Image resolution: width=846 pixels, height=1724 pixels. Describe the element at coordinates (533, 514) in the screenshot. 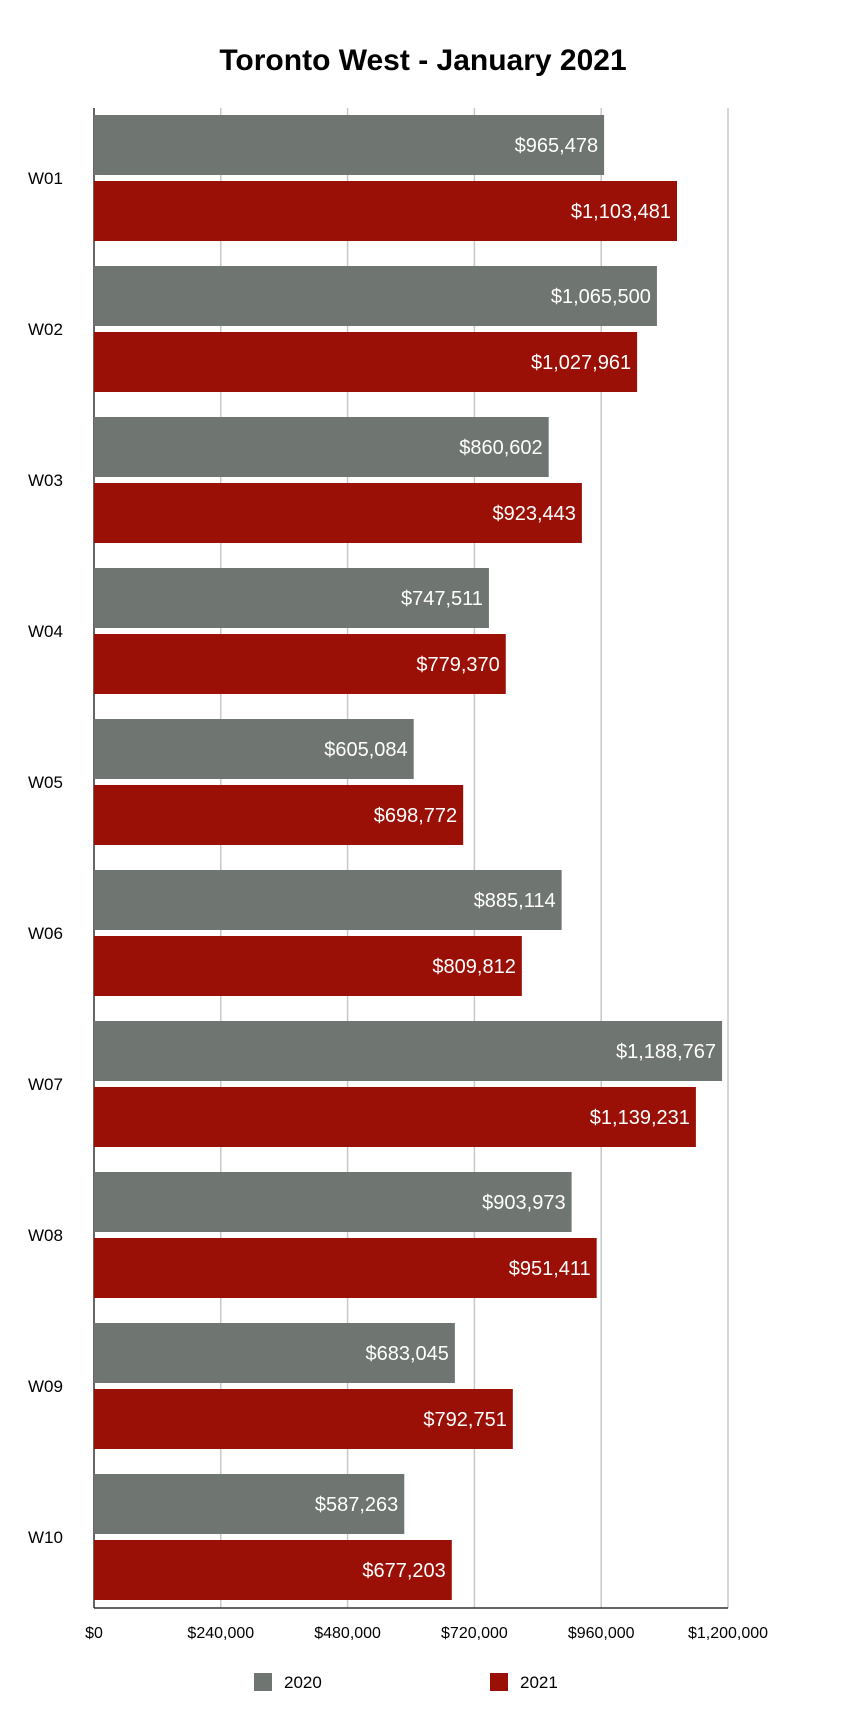

I see `data-label: $923,443` at that location.